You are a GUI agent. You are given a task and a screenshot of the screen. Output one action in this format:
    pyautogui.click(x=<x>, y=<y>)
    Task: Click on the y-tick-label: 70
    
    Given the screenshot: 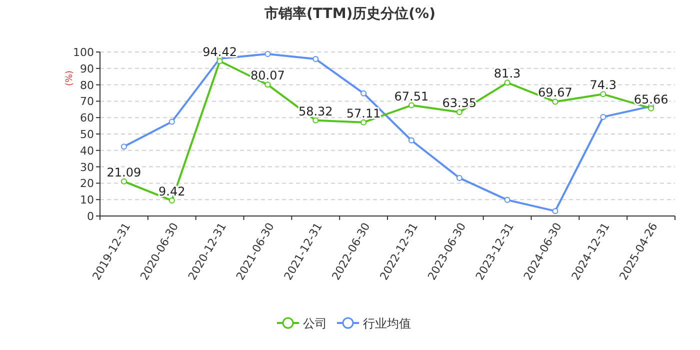 What is the action you would take?
    pyautogui.click(x=87, y=101)
    